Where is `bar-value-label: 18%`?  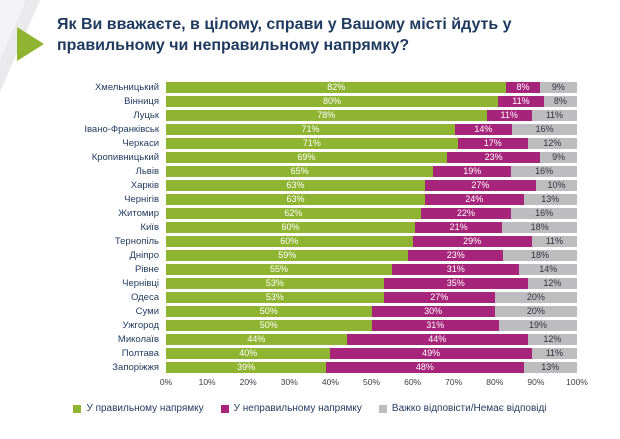
bar-value-label: 18% is located at coordinates (540, 255).